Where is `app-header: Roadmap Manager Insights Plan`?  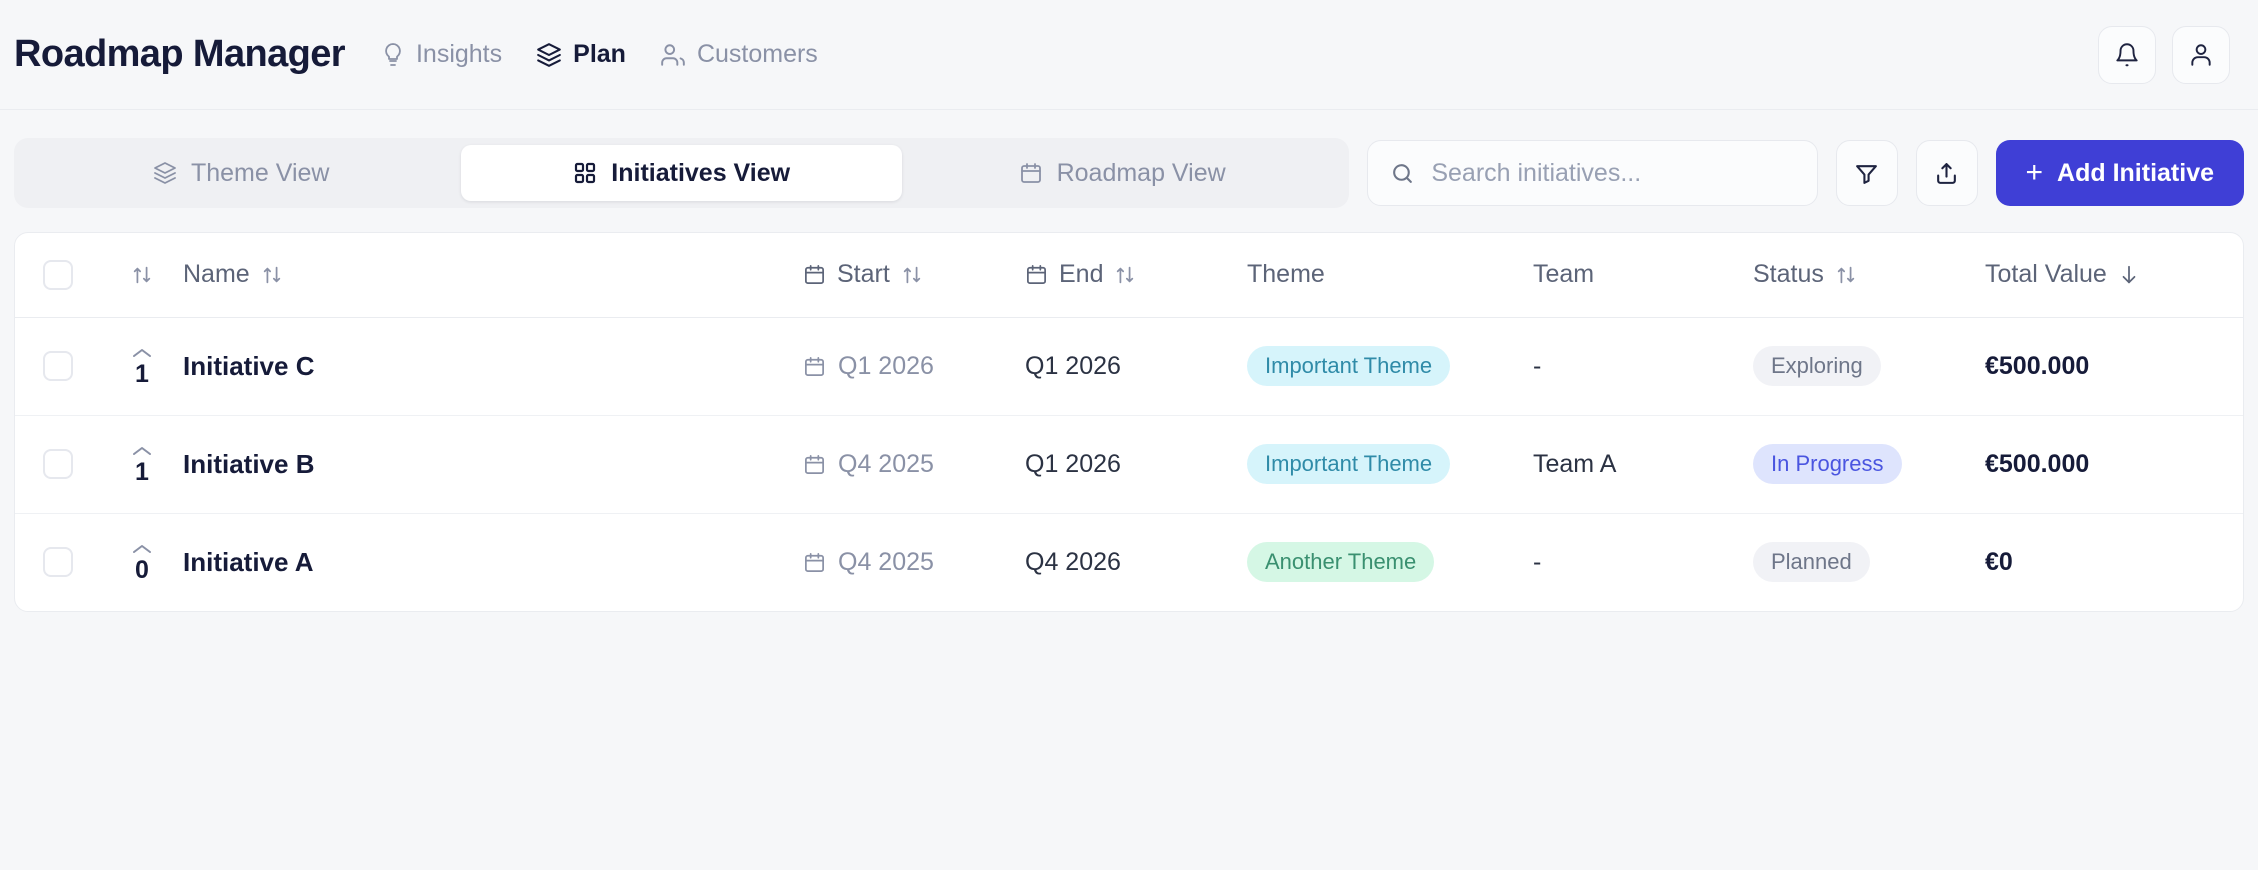 app-header: Roadmap Manager Insights Plan is located at coordinates (1129, 55).